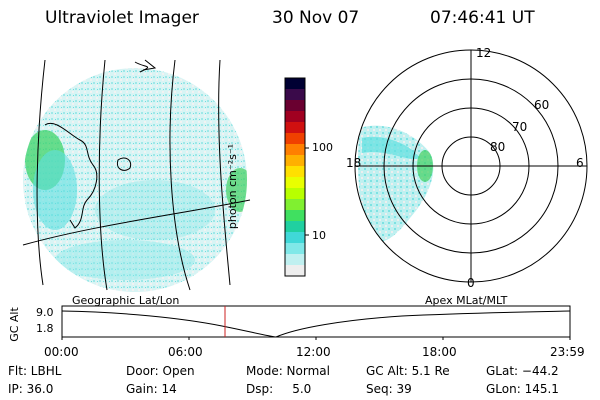 This screenshot has height=400, width=600. What do you see at coordinates (498, 147) in the screenshot?
I see `mlat-label-80: 80` at bounding box center [498, 147].